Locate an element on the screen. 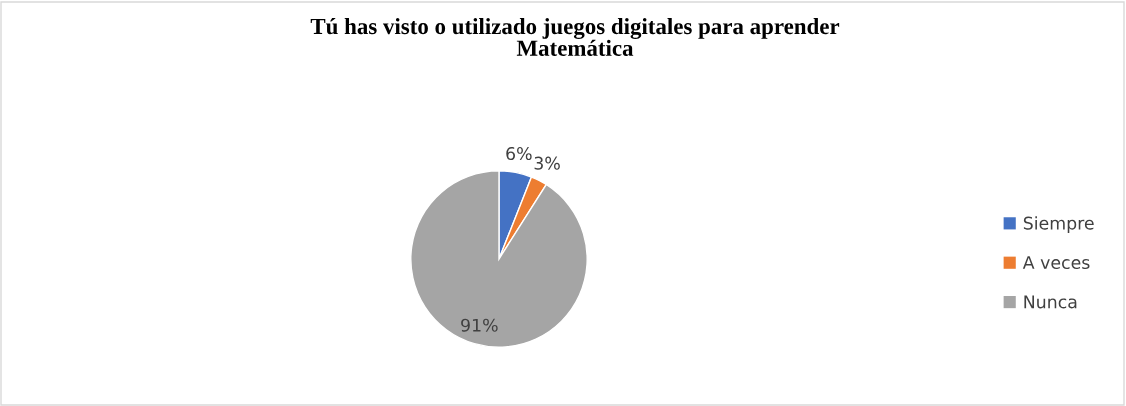 This screenshot has height=406, width=1126. legend-label: Nunca is located at coordinates (1050, 302).